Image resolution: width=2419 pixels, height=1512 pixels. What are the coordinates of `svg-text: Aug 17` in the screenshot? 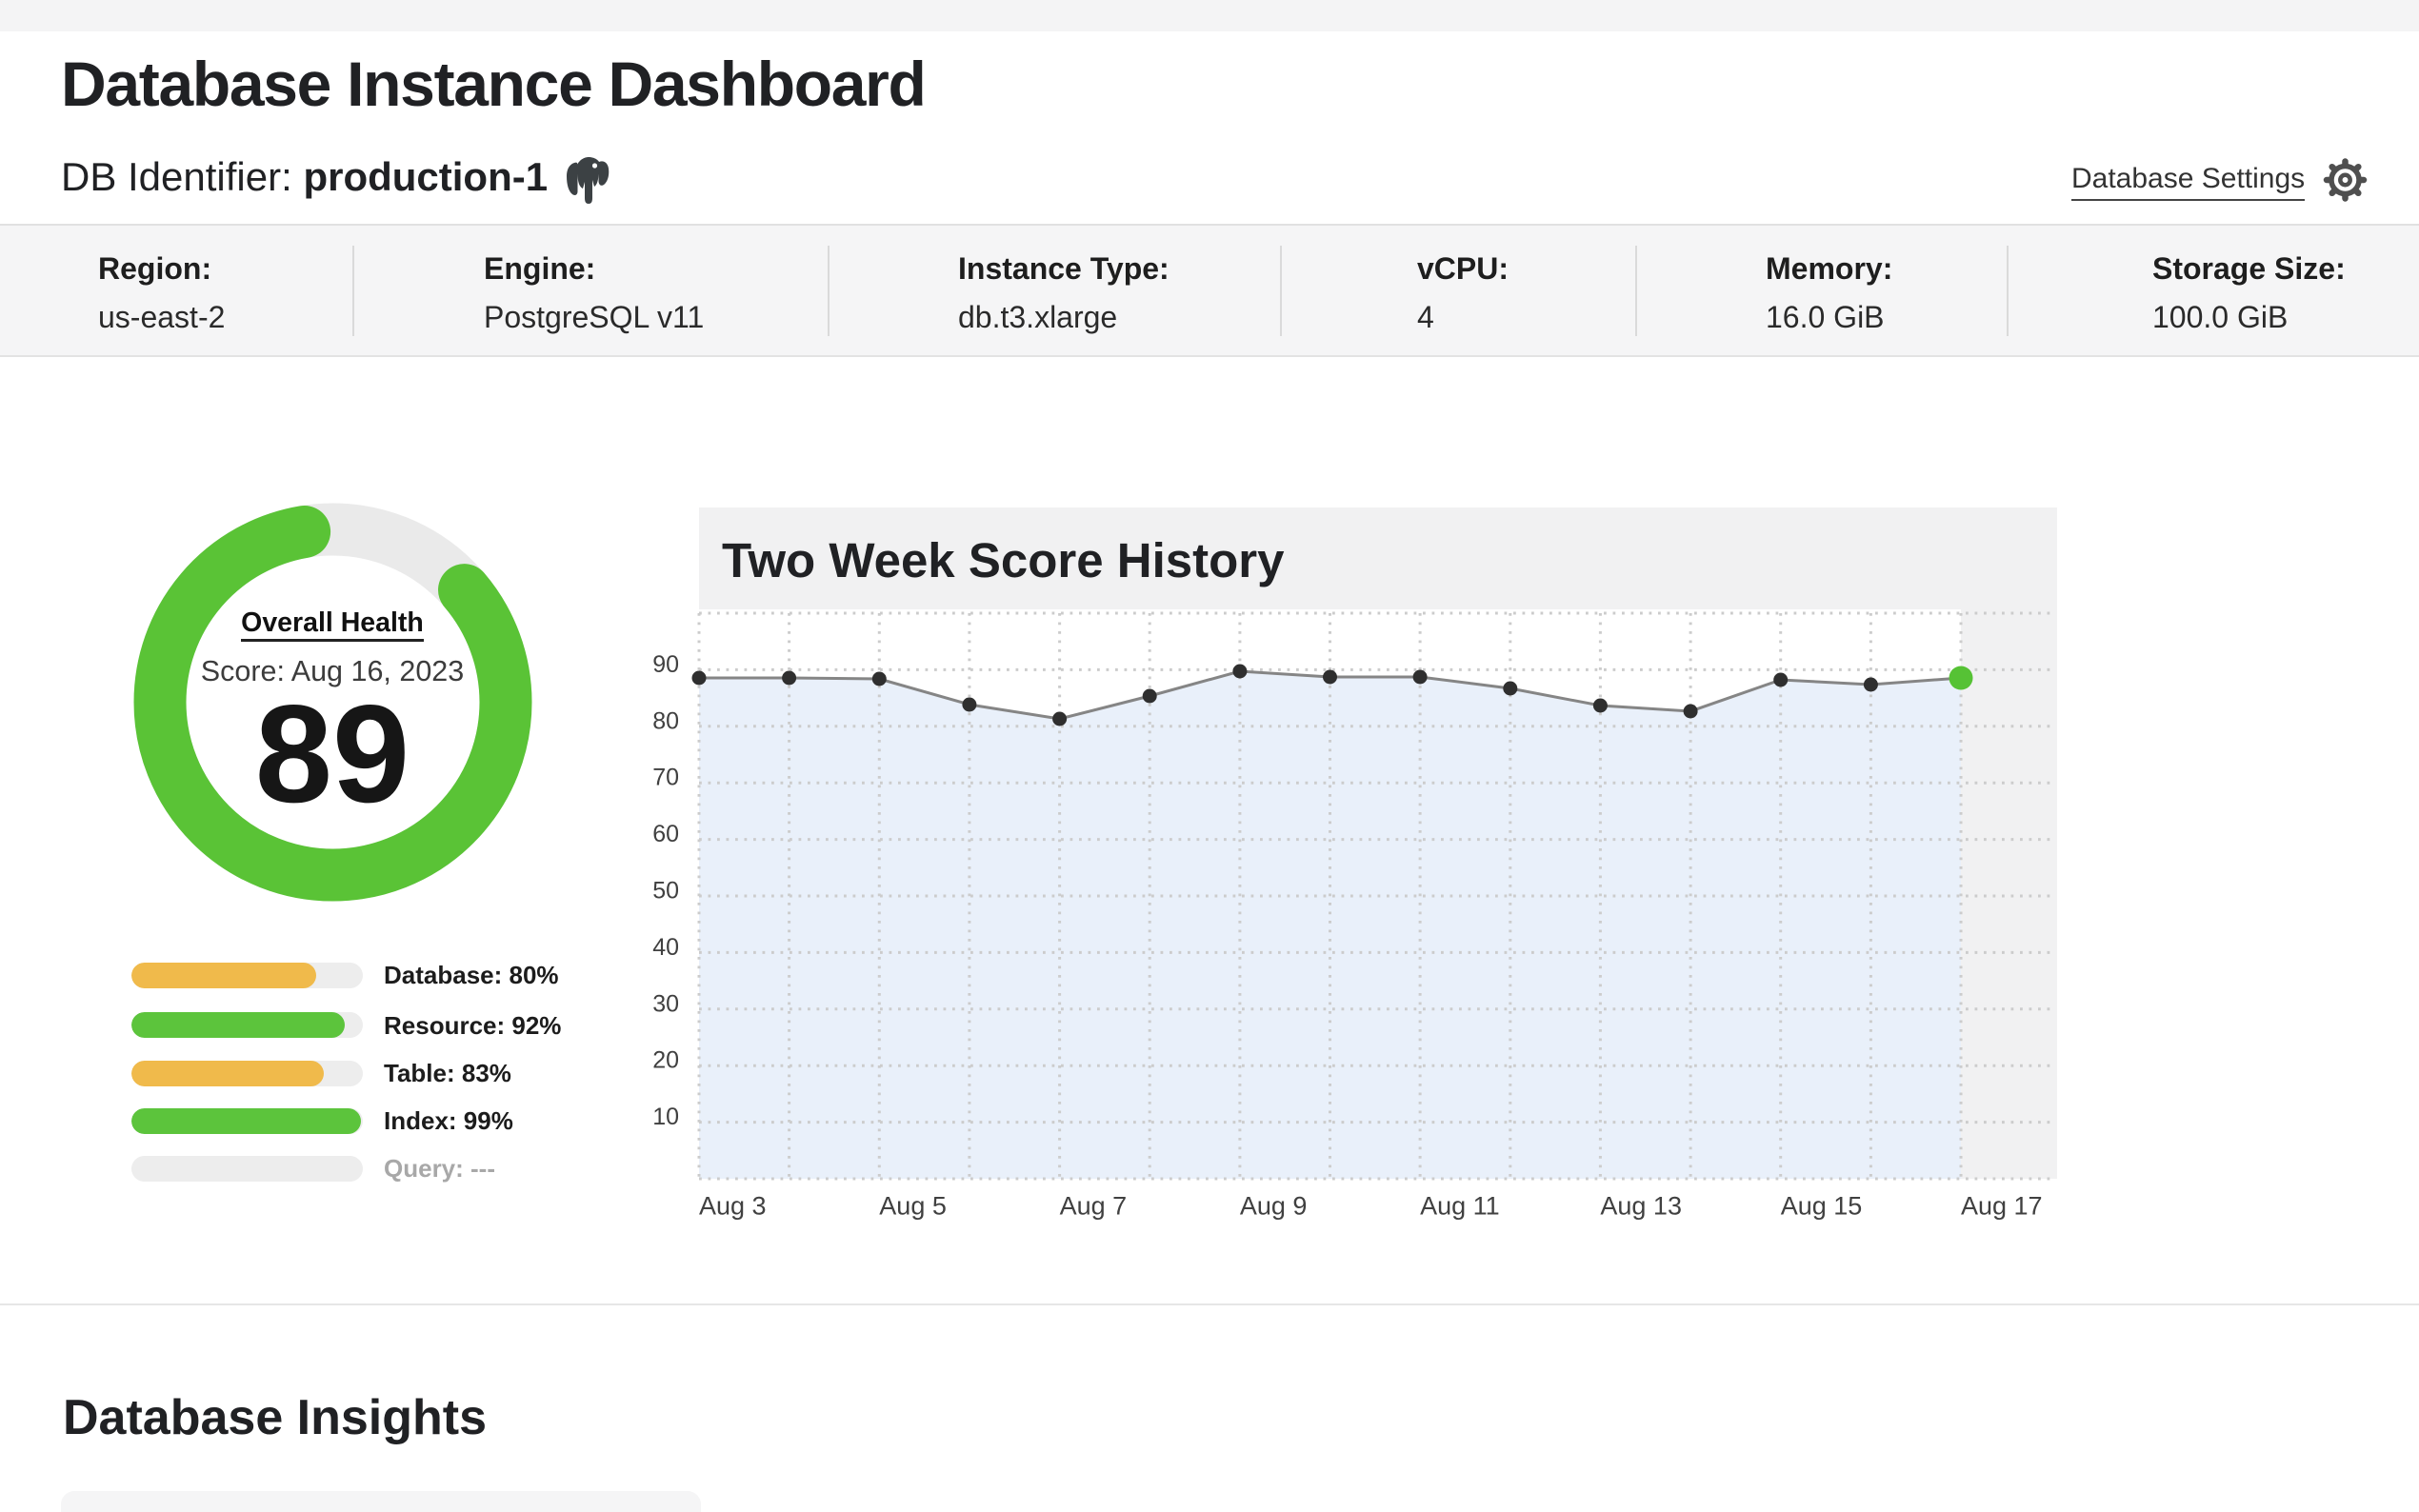 It's located at (2002, 1206).